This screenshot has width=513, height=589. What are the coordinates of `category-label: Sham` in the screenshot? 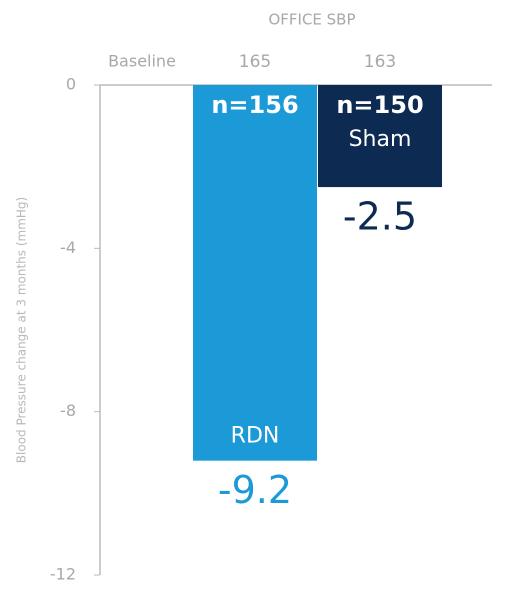 It's located at (380, 139).